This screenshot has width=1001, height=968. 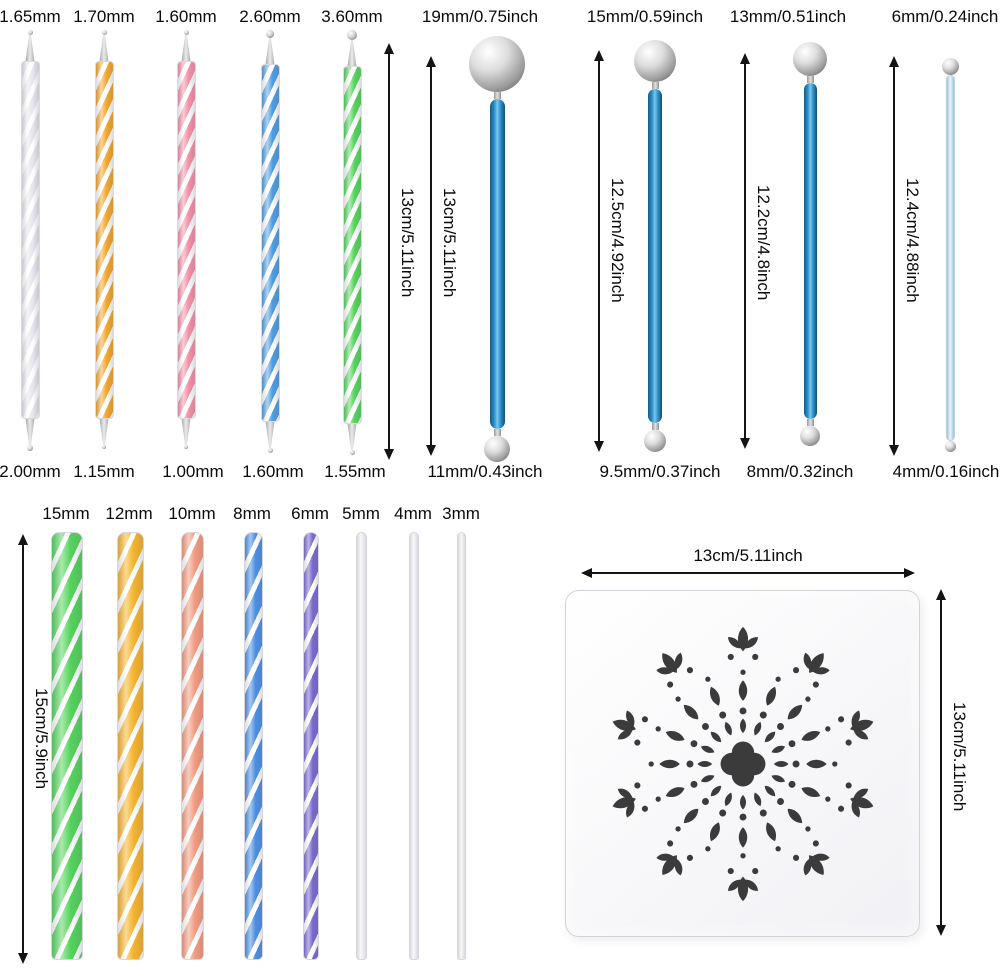 I want to click on stencil-height-label: 13cm/5.11inch, so click(x=959, y=757).